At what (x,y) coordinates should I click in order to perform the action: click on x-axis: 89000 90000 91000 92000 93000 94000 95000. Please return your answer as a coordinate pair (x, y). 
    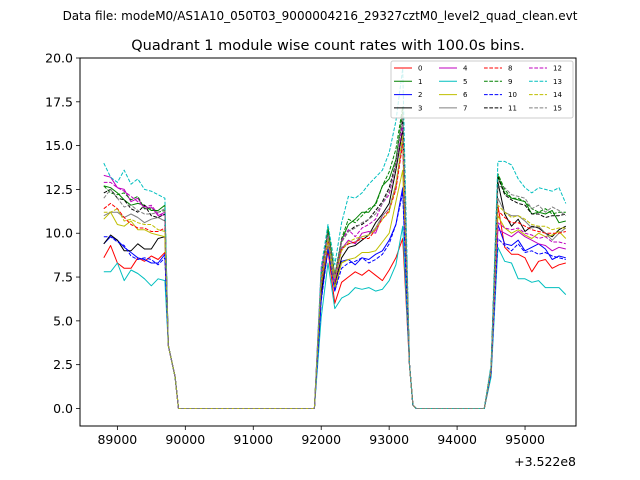
    Looking at the image, I should click on (321, 436).